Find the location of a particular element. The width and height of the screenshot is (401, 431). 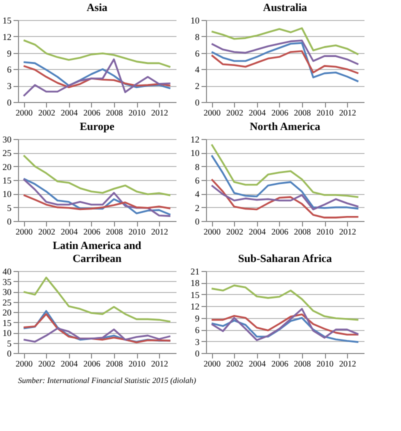

chart-title: Latin America and Carribean is located at coordinates (97, 252).